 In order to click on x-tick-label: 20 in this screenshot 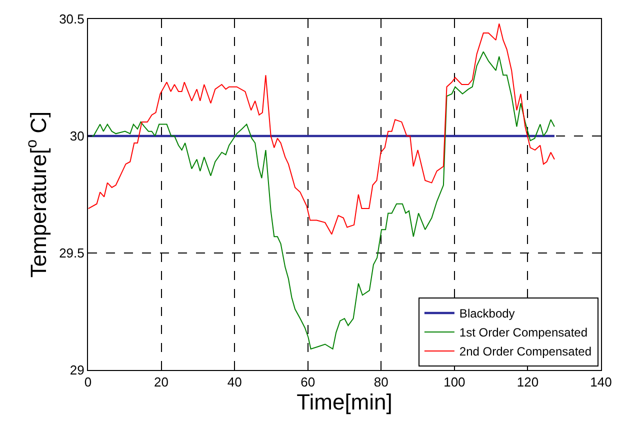, I will do `click(161, 382)`.